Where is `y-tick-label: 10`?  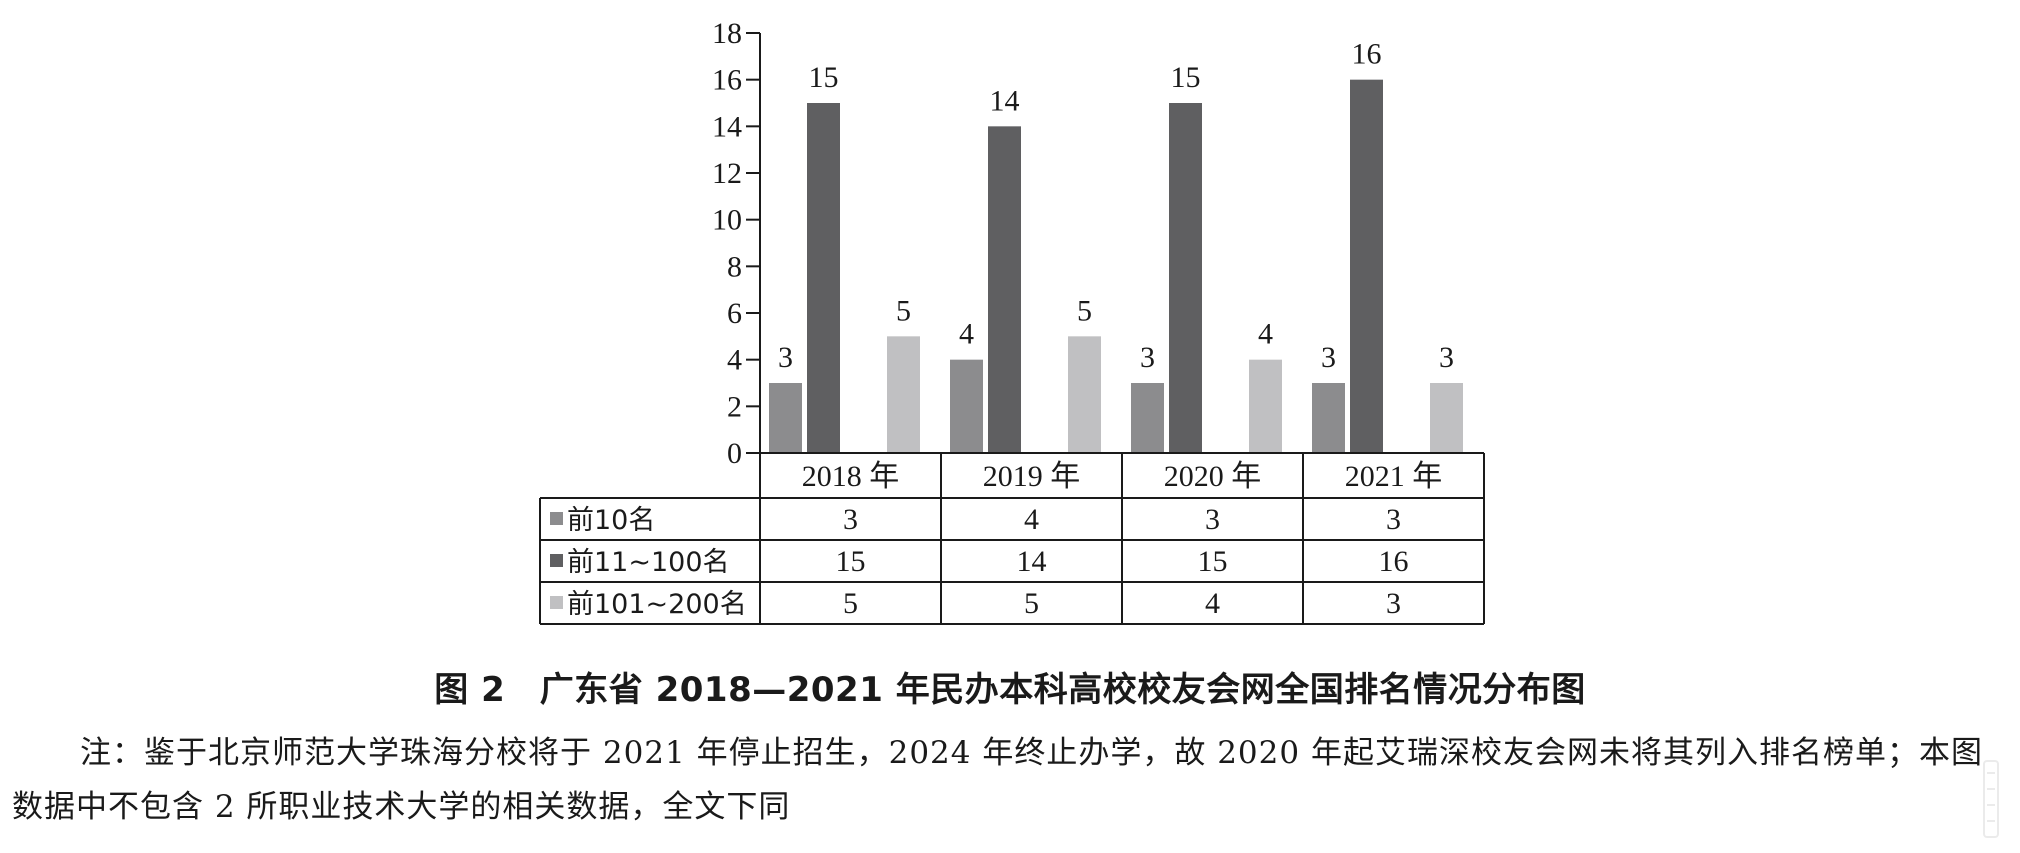
y-tick-label: 10 is located at coordinates (727, 220).